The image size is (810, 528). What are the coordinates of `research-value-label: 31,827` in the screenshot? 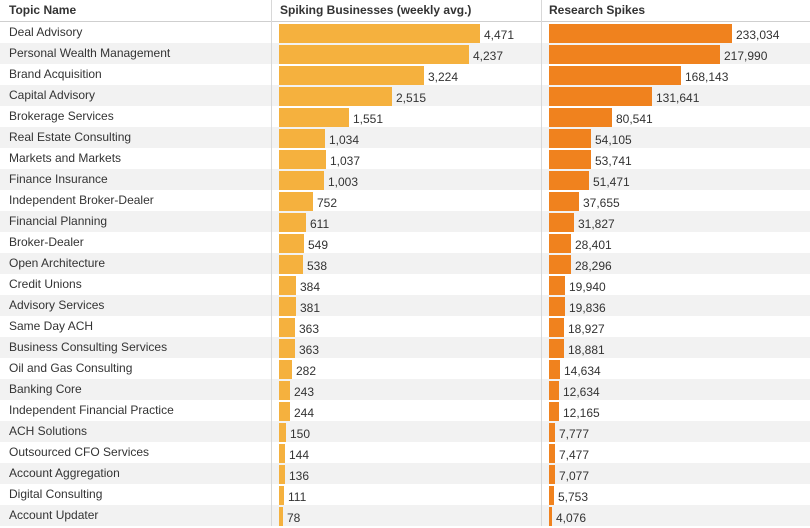 It's located at (596, 224).